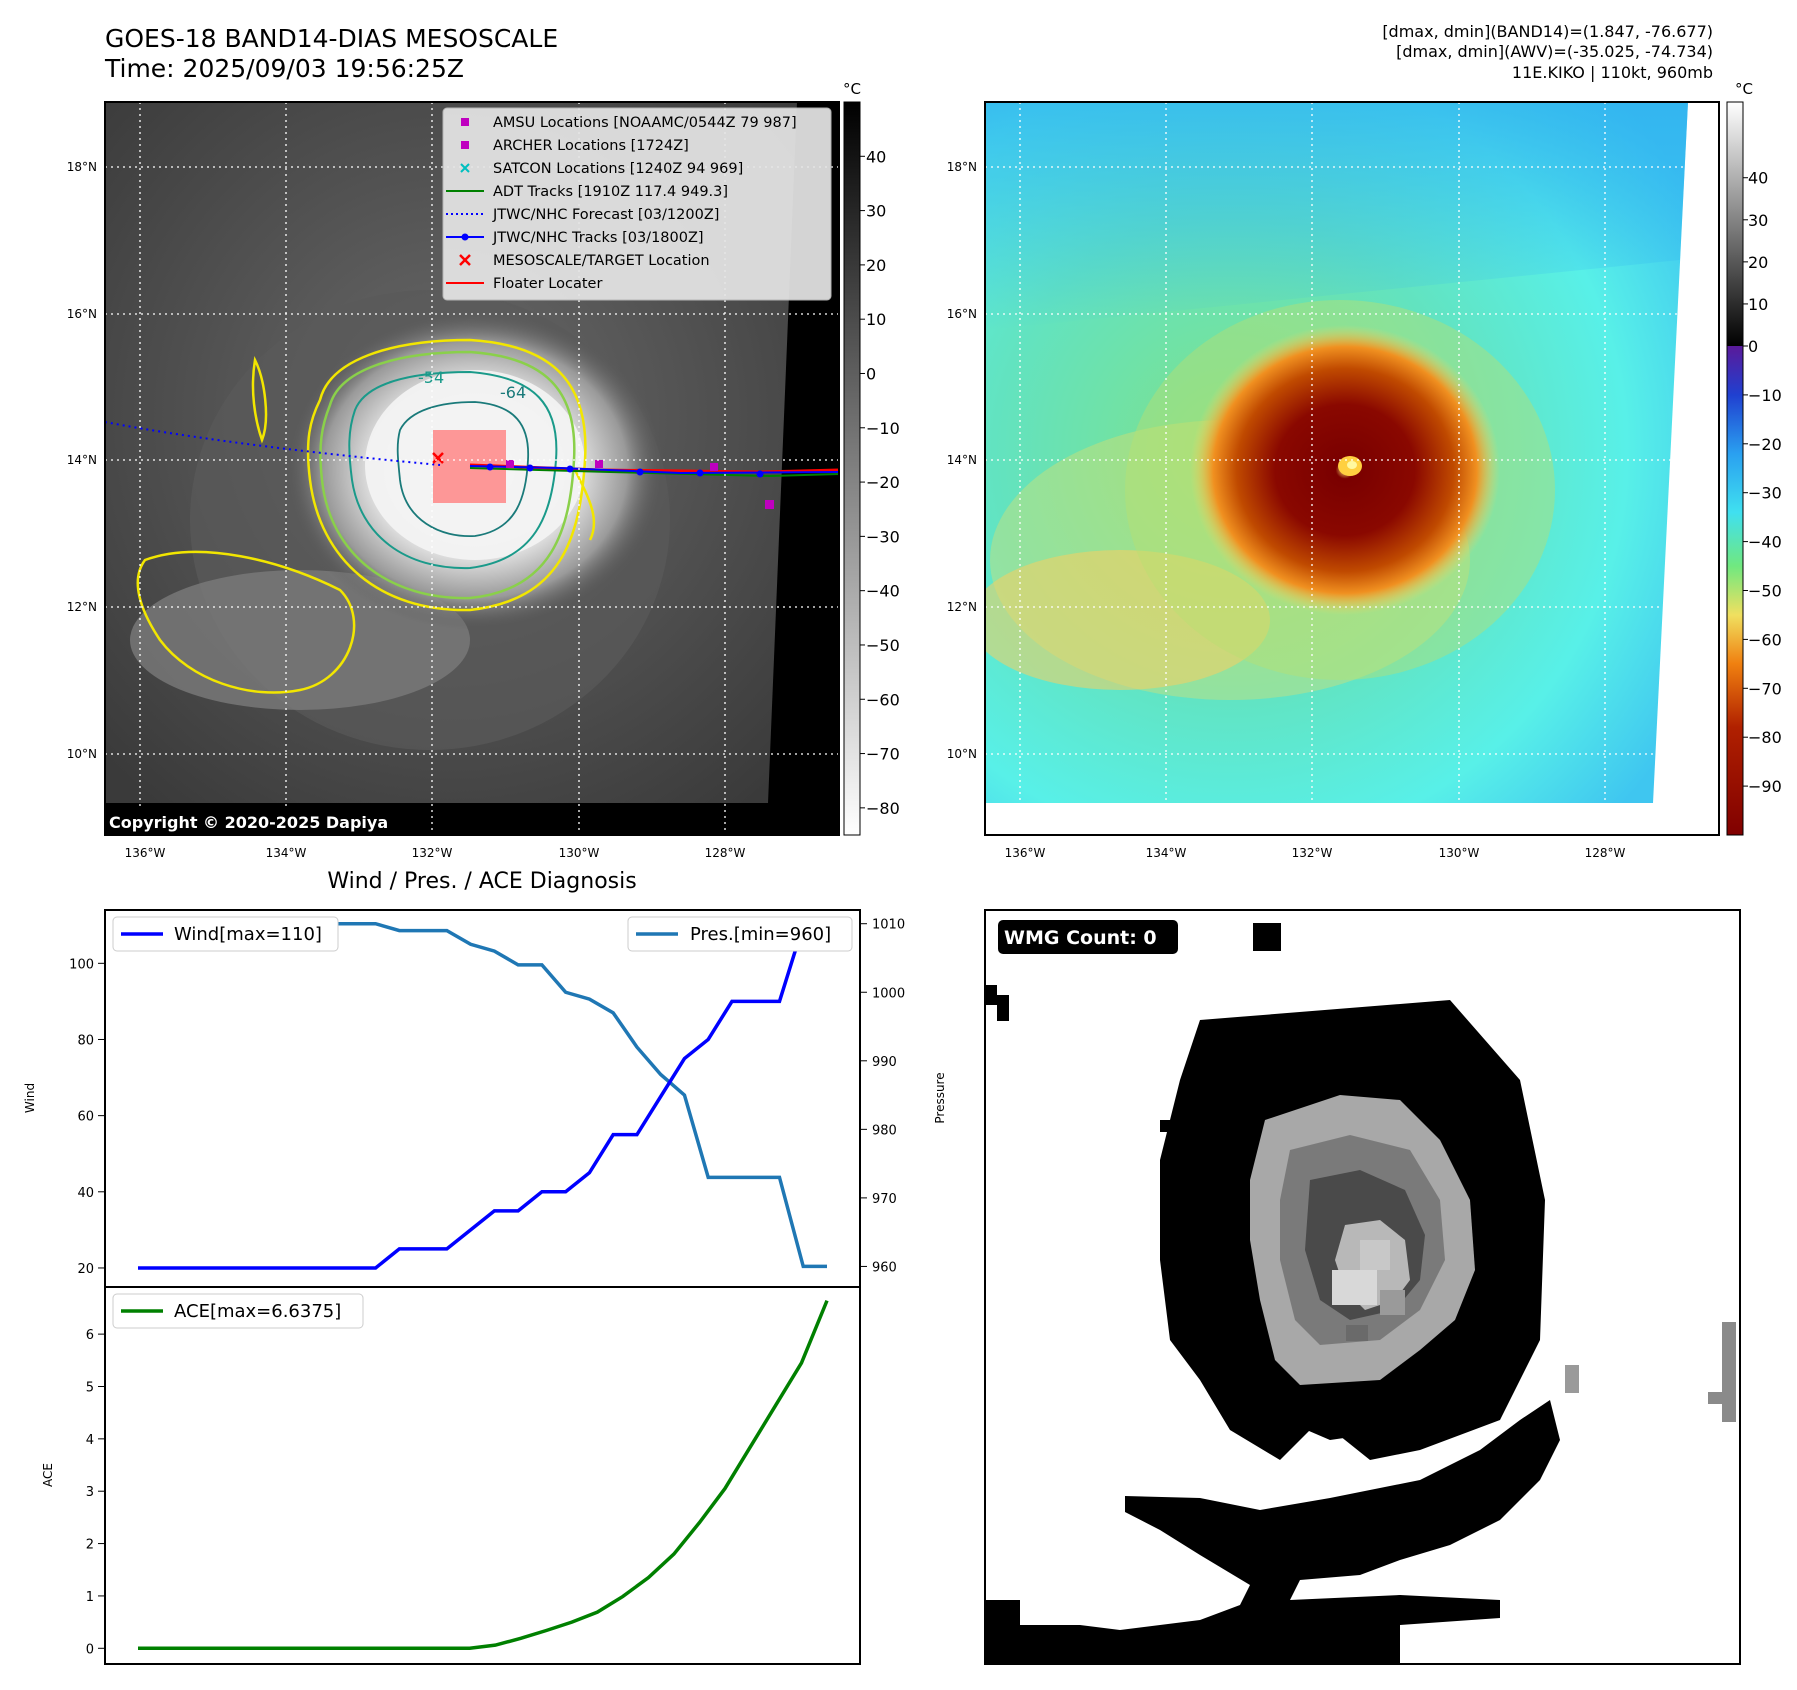  Describe the element at coordinates (940, 1097) in the screenshot. I see `pressure-axis-label: Pressure` at that location.